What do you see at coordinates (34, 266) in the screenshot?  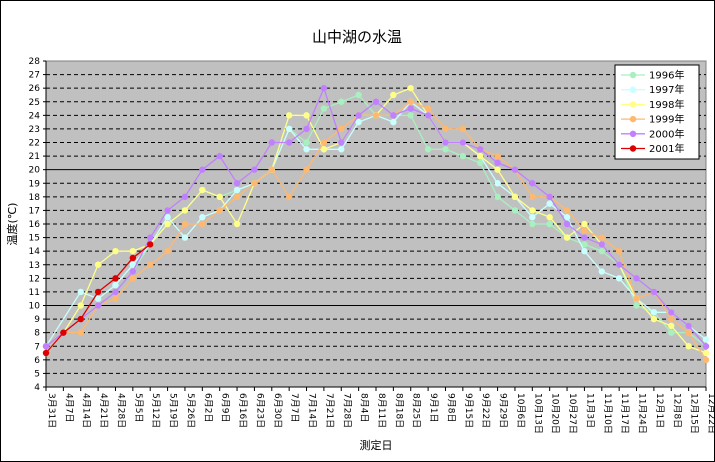 I see `y-tick-label: 13` at bounding box center [34, 266].